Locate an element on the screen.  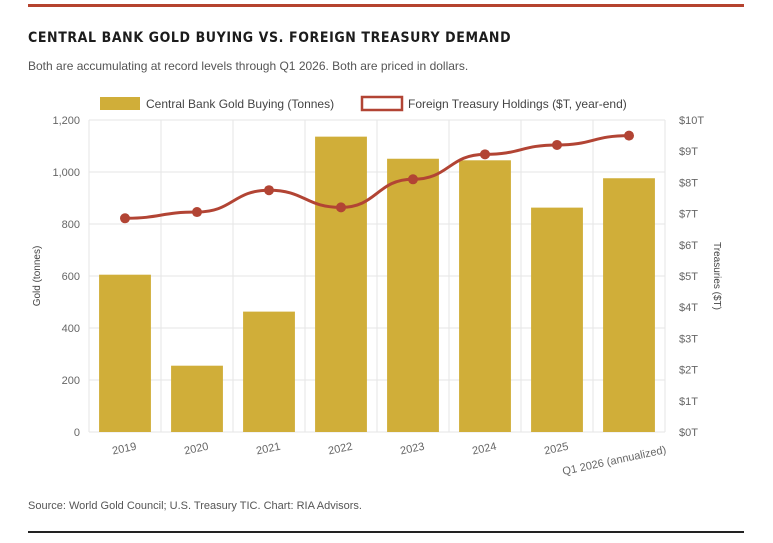
line-point-2024 is located at coordinates (485, 154).